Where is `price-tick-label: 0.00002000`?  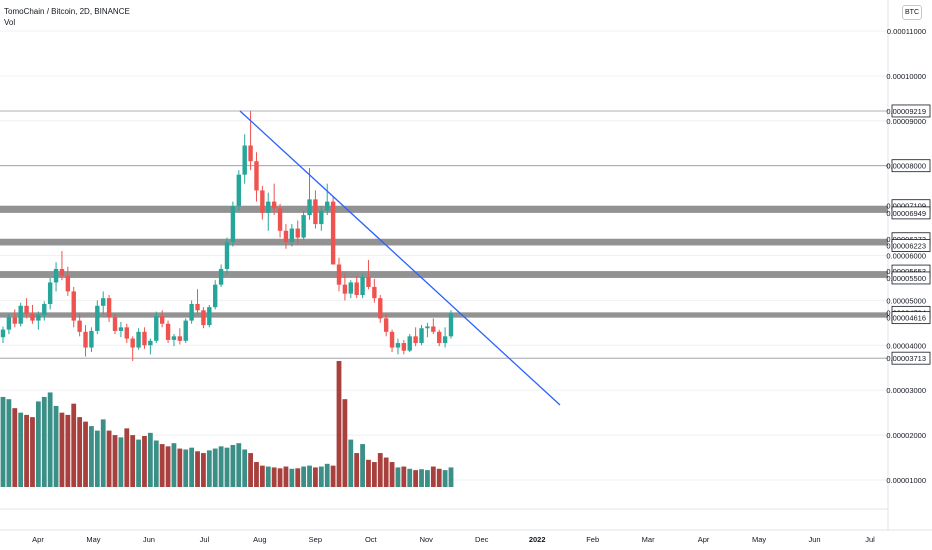 price-tick-label: 0.00002000 is located at coordinates (906, 435).